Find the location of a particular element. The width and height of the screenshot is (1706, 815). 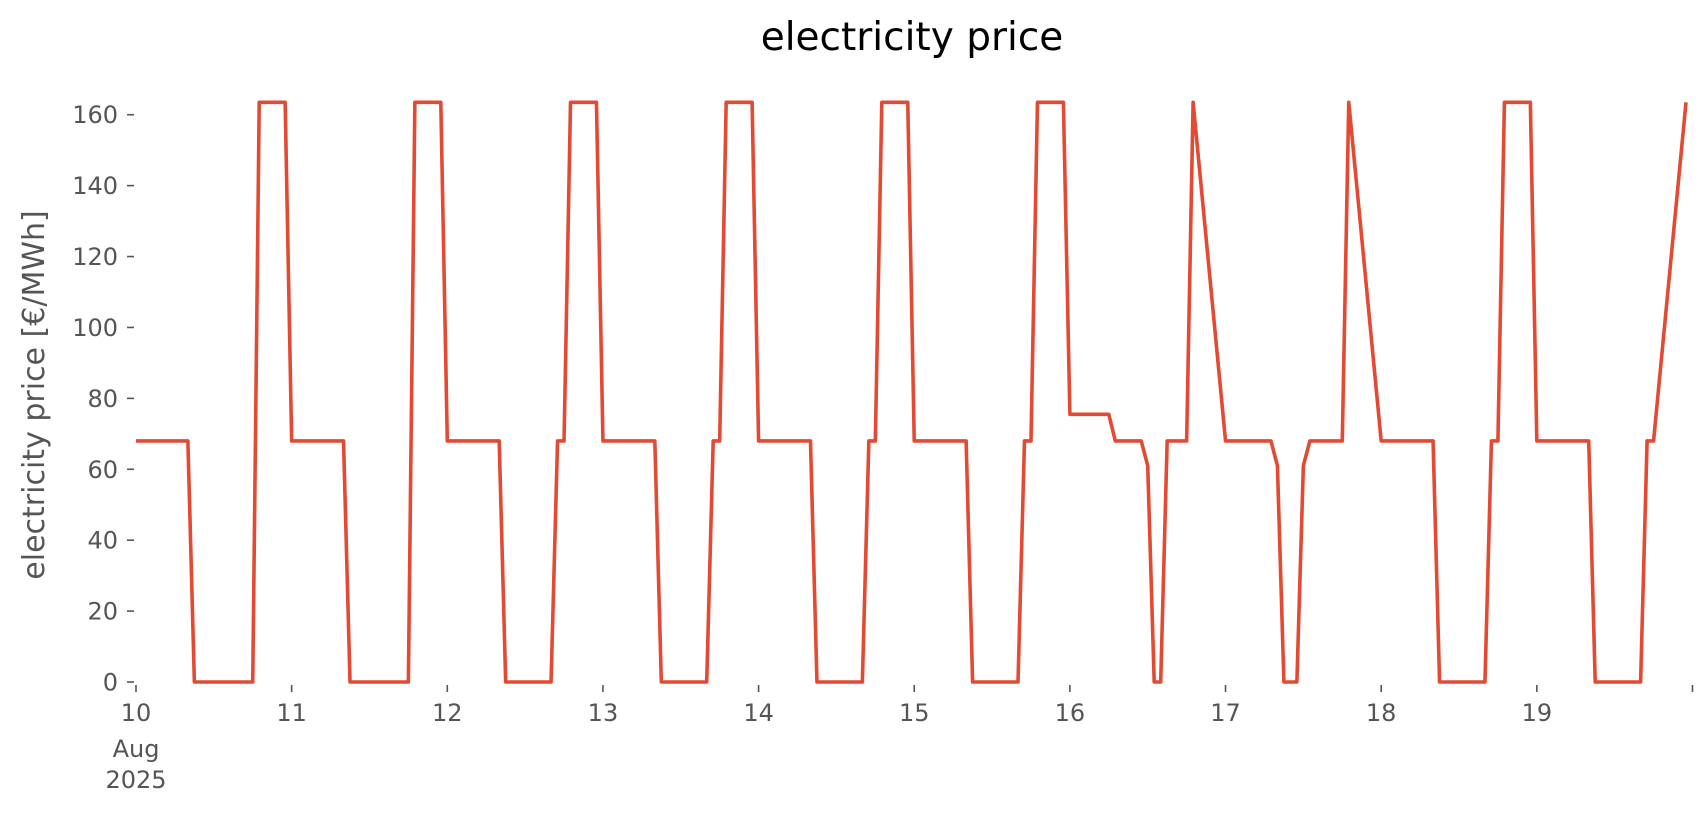

x-tick-label: 17 is located at coordinates (1225, 713).